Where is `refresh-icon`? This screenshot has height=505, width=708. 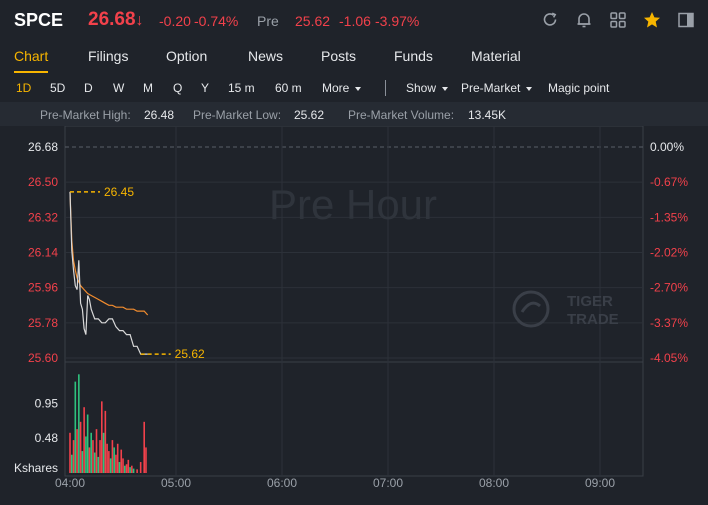
refresh-icon is located at coordinates (550, 20).